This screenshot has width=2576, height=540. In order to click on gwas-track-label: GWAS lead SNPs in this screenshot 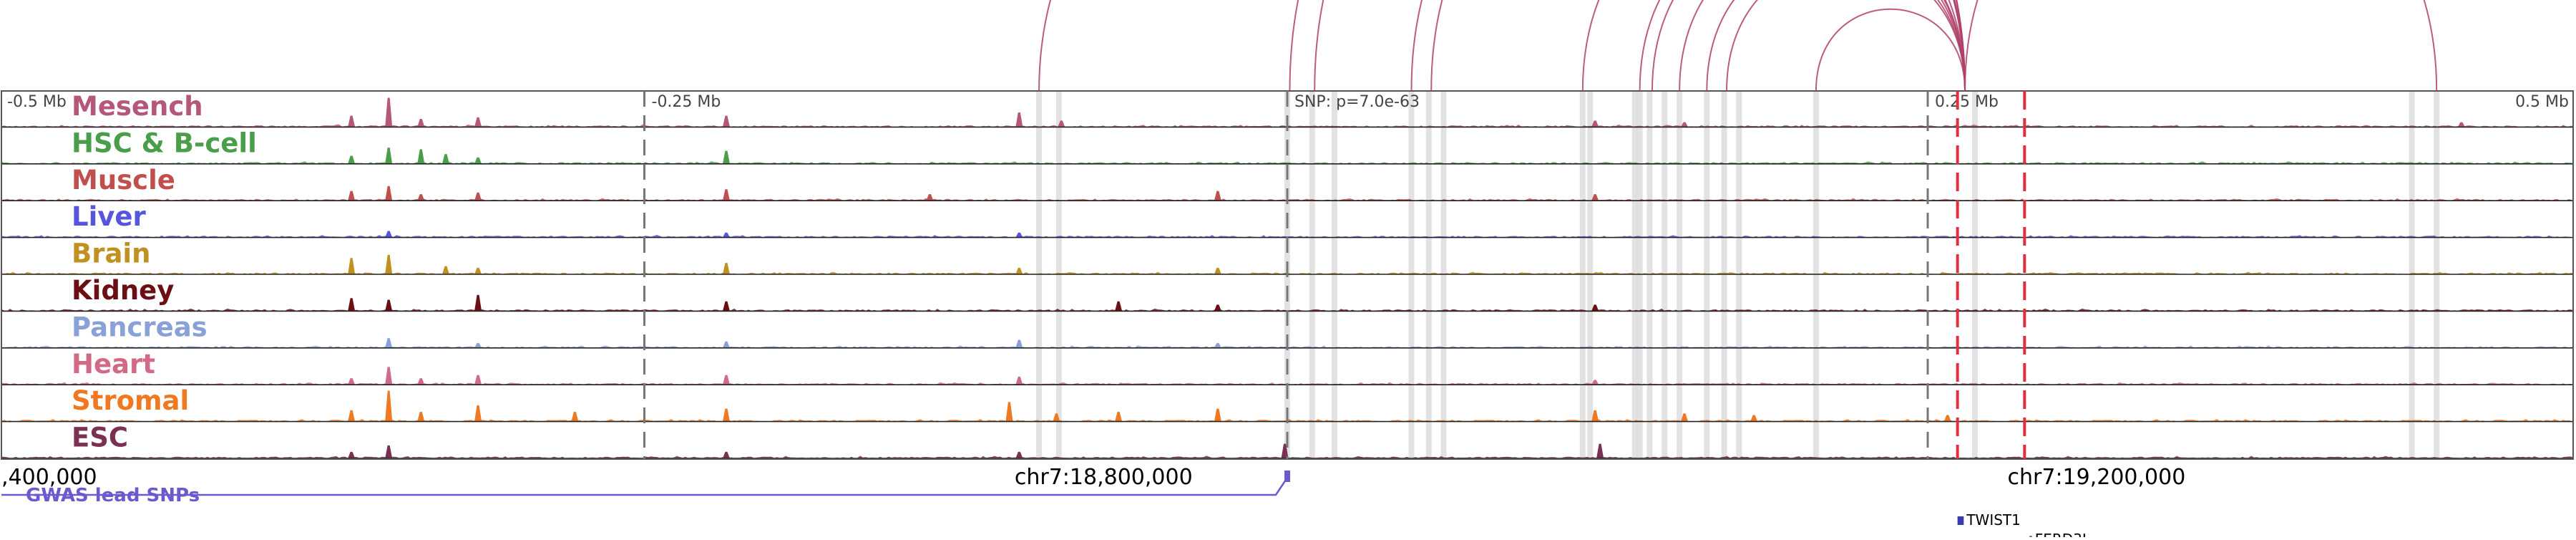, I will do `click(113, 495)`.